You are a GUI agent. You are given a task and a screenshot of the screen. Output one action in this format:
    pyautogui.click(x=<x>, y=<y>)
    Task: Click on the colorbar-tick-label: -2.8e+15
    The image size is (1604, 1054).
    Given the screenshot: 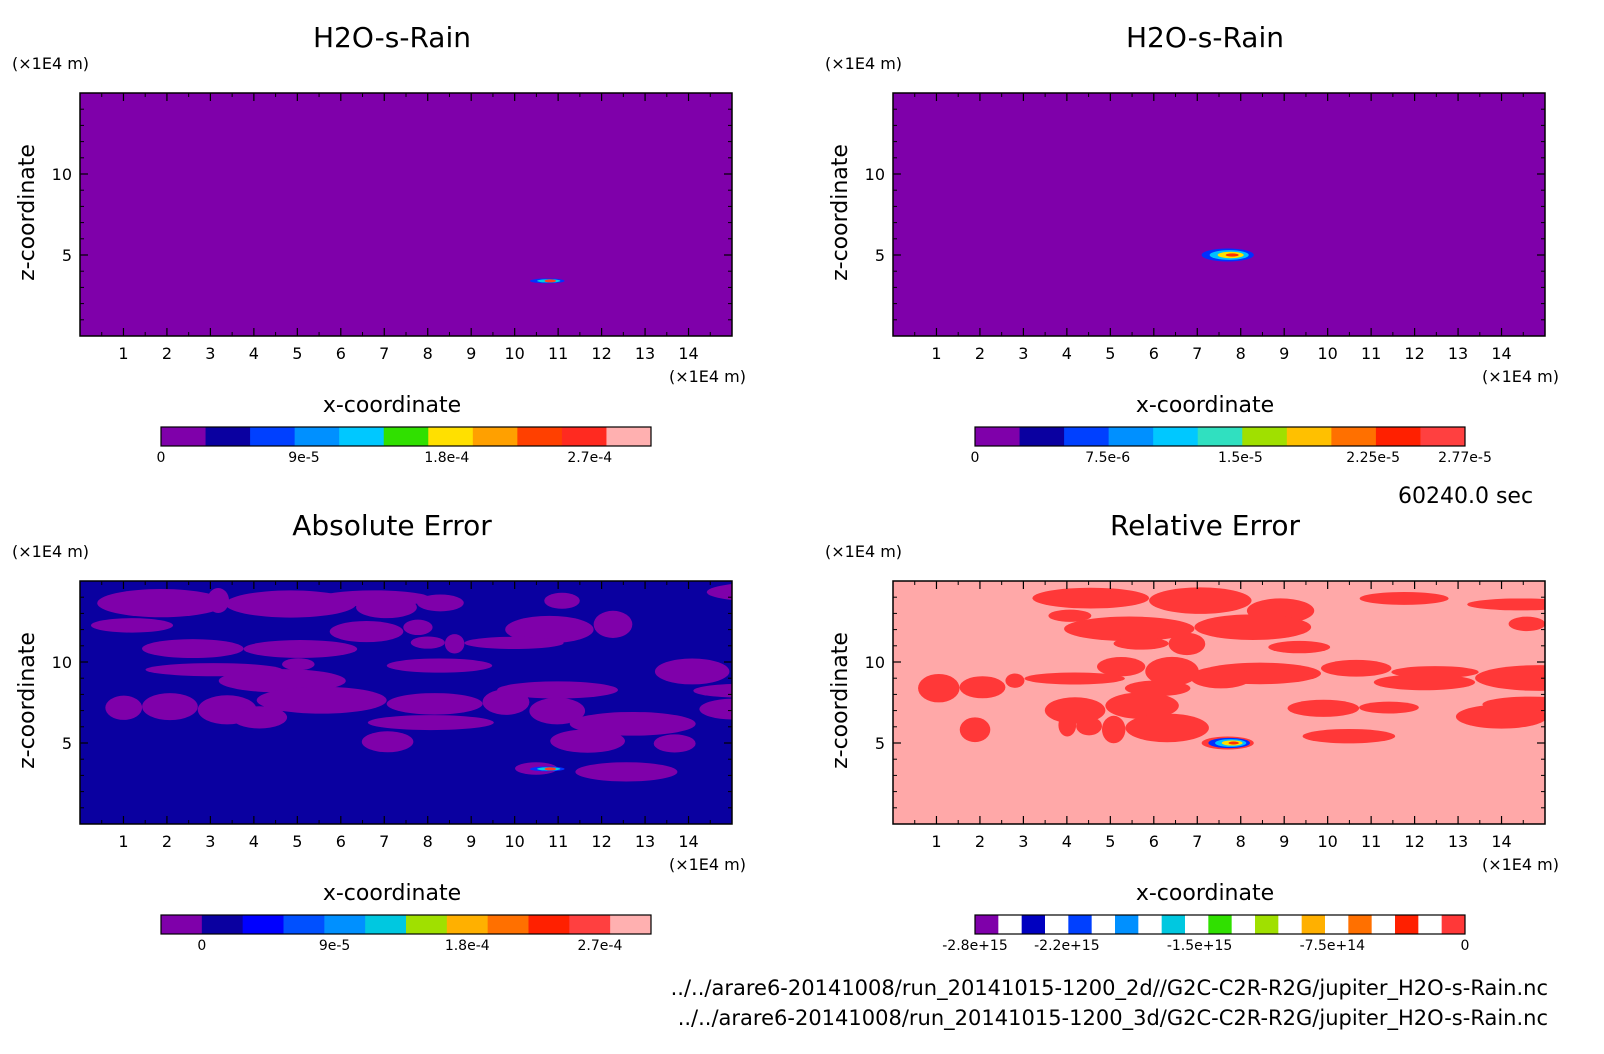 What is the action you would take?
    pyautogui.click(x=974, y=946)
    